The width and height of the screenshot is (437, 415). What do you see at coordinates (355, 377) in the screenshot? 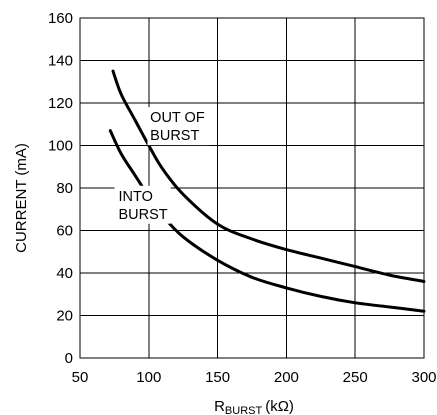
I see `x-tick-label: 250` at bounding box center [355, 377].